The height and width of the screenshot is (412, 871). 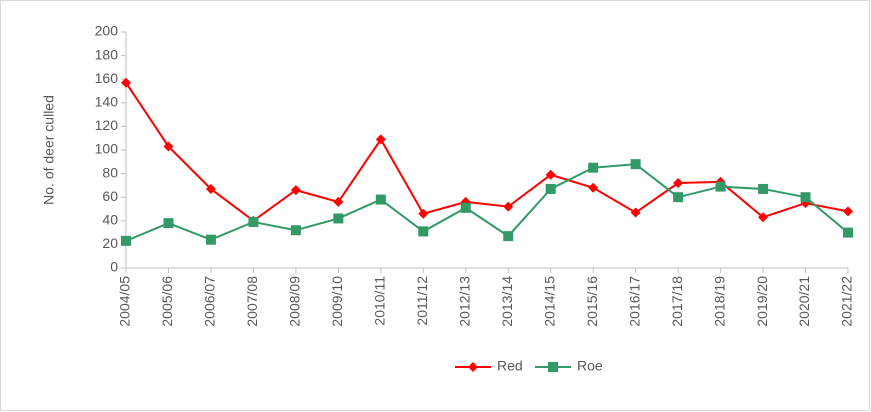 I want to click on x-tick-label: 2004/05, so click(x=125, y=301).